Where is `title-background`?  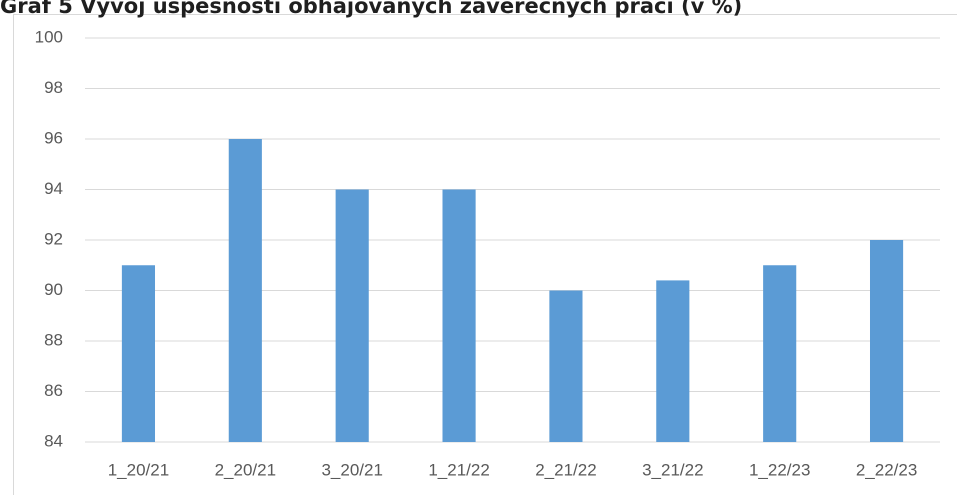 title-background is located at coordinates (478, 7).